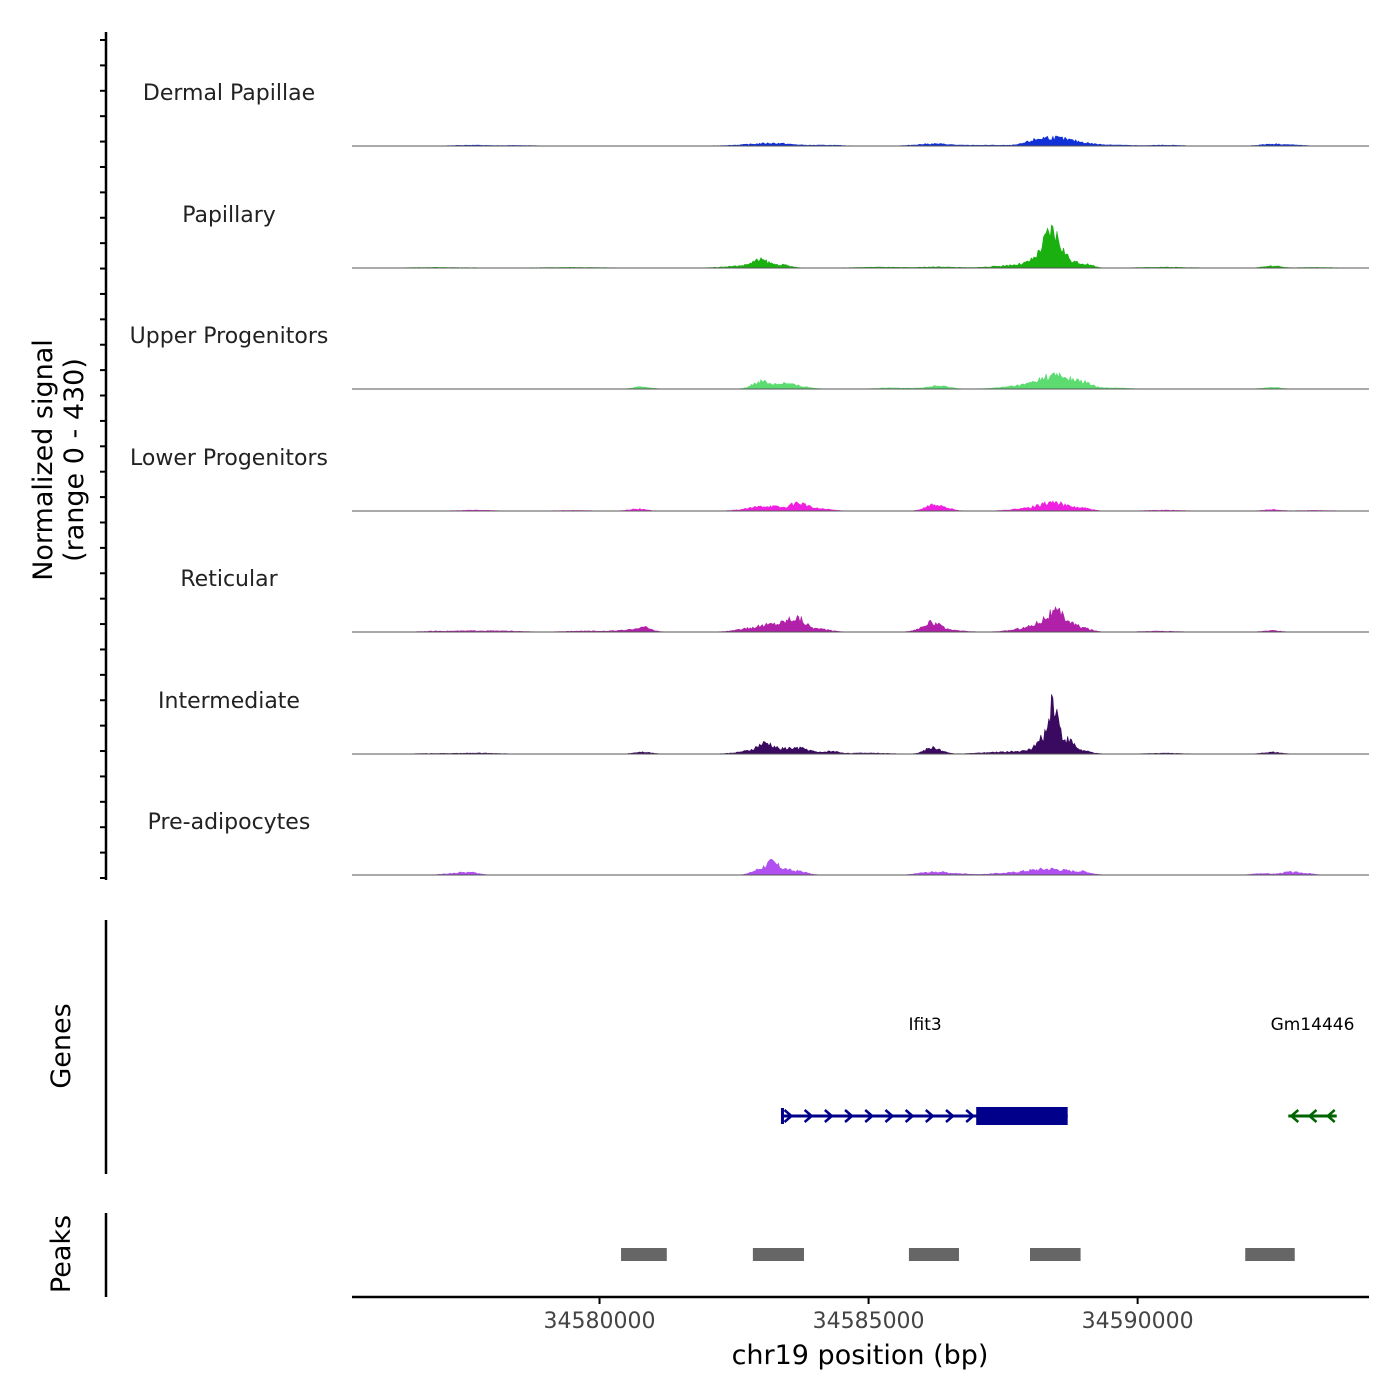 The height and width of the screenshot is (1400, 1400). I want to click on peaks-track, so click(958, 1254).